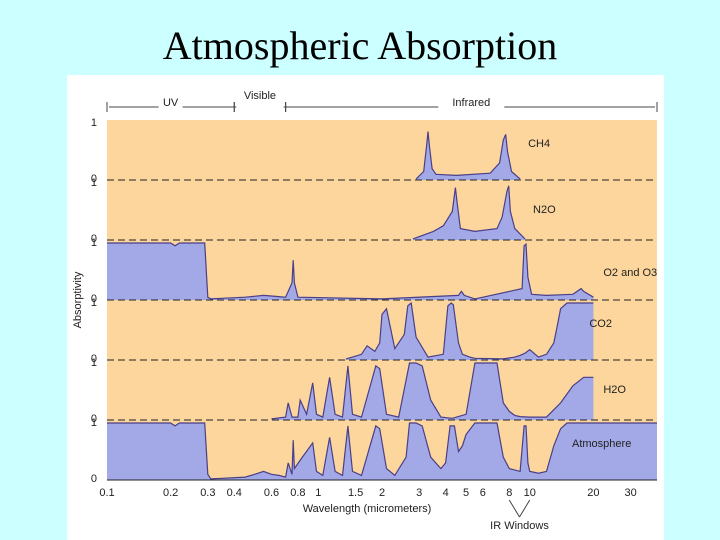  Describe the element at coordinates (446, 493) in the screenshot. I see `x-tick-label: 4` at that location.